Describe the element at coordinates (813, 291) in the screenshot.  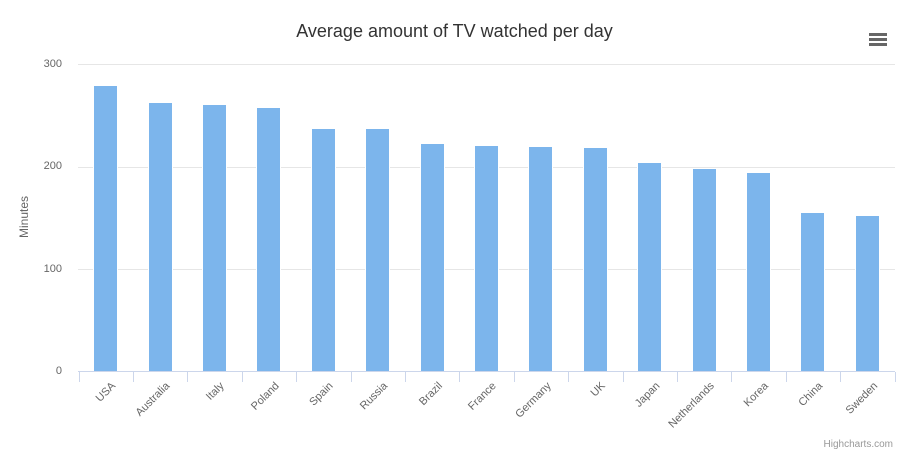
I see `bar-china` at that location.